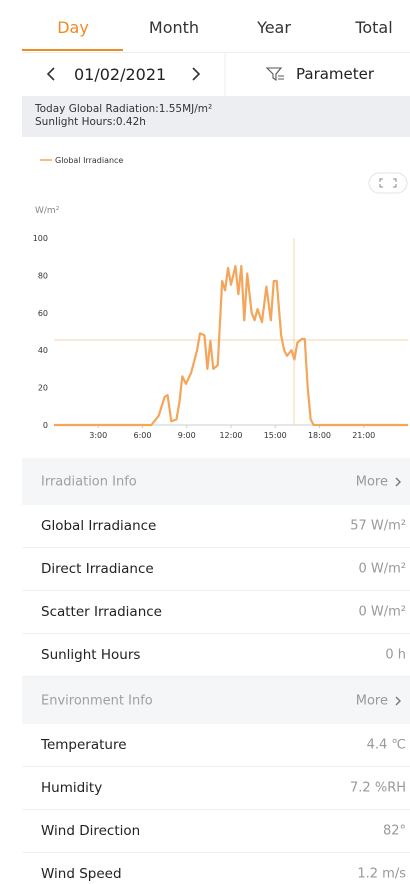 The height and width of the screenshot is (884, 410). I want to click on row-label: Scatter Irradiance, so click(101, 612).